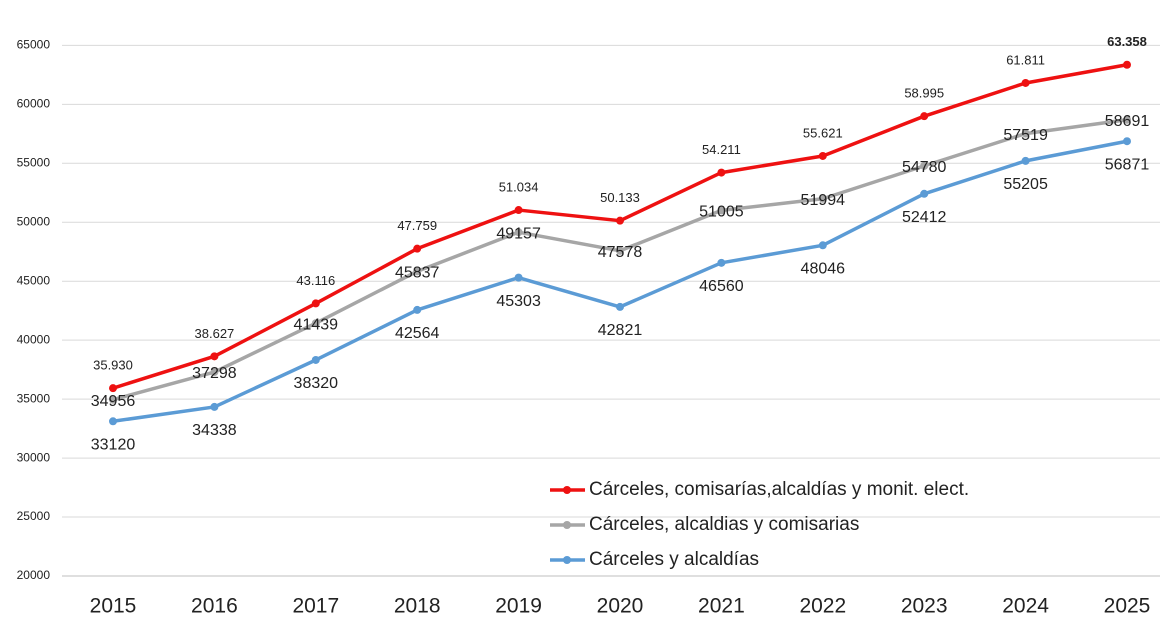  What do you see at coordinates (417, 333) in the screenshot?
I see `data-label: 42564` at bounding box center [417, 333].